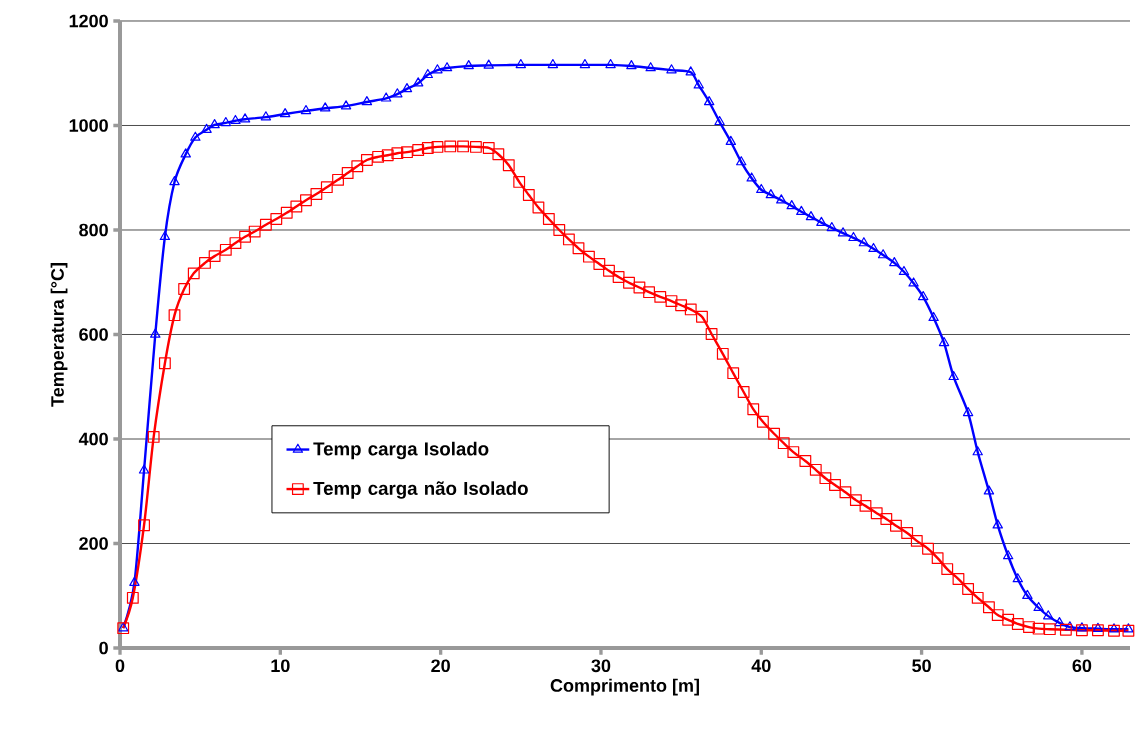  I want to click on y-tick-label: 0, so click(103, 648).